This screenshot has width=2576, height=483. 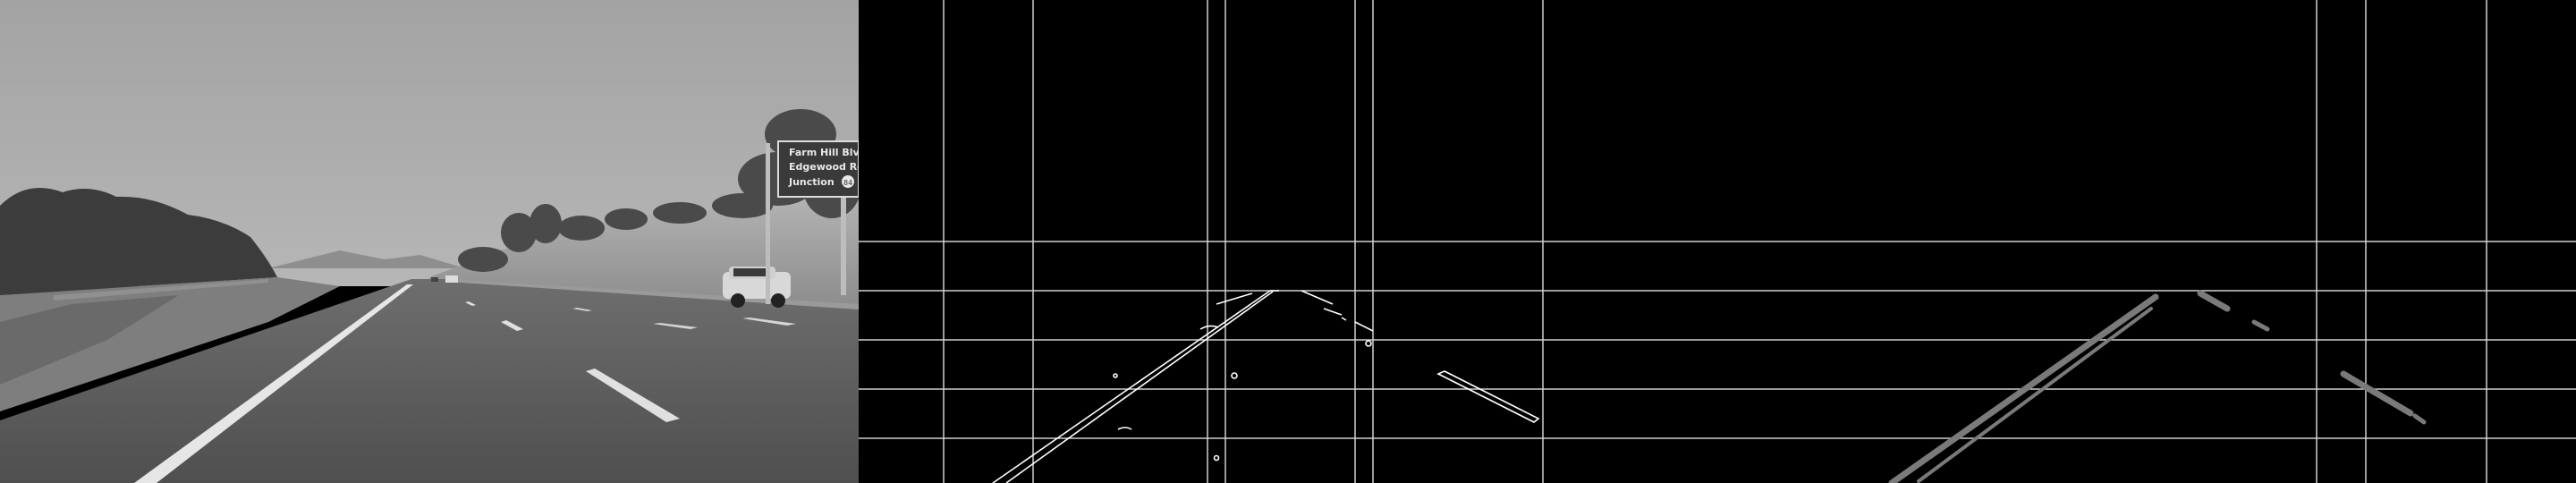 What do you see at coordinates (366, 259) in the screenshot?
I see `distant-hills` at bounding box center [366, 259].